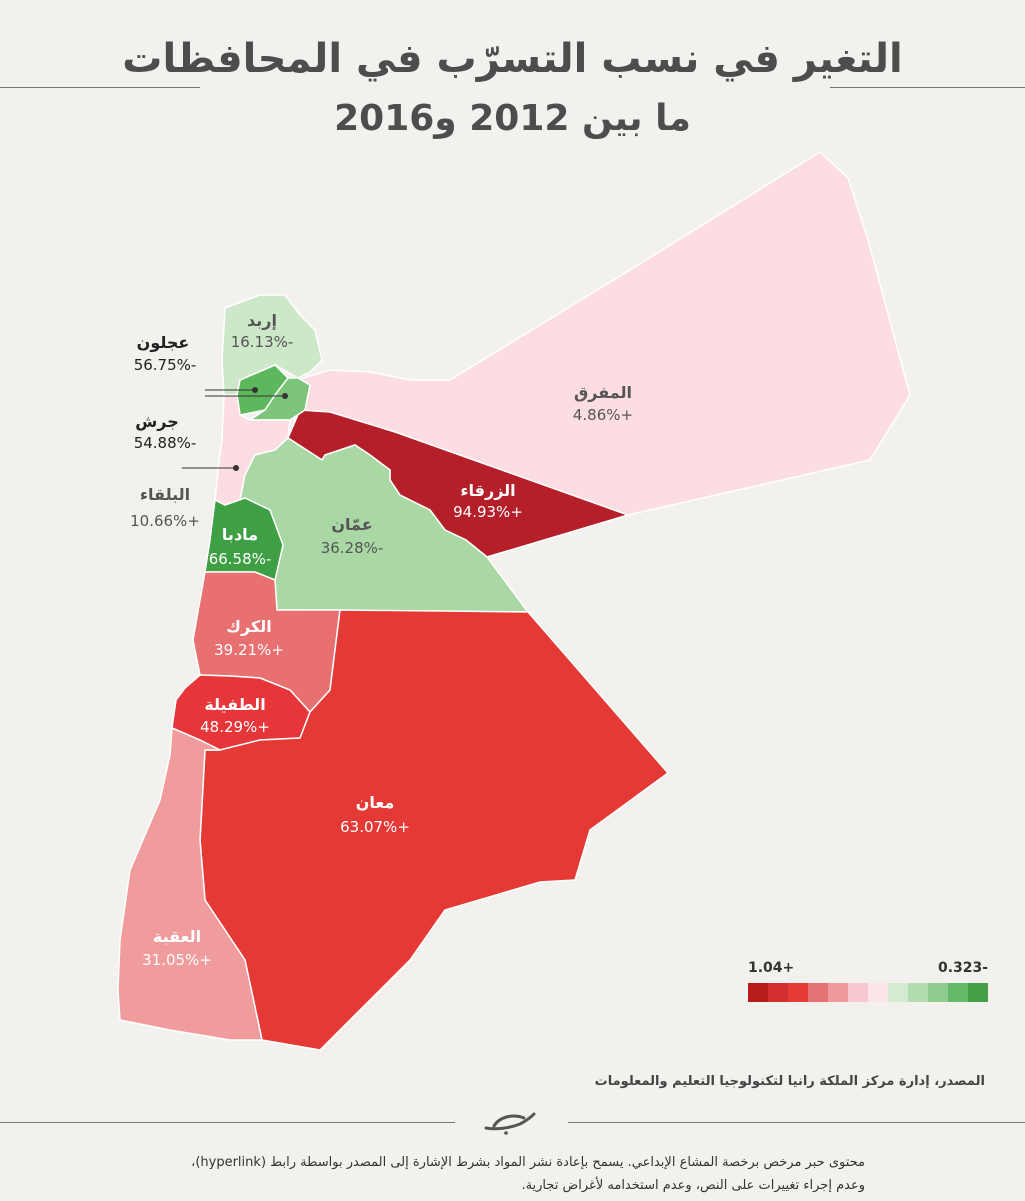 This screenshot has width=1025, height=1201. Describe the element at coordinates (375, 827) in the screenshot. I see `label-maan-value: +63.07%` at that location.